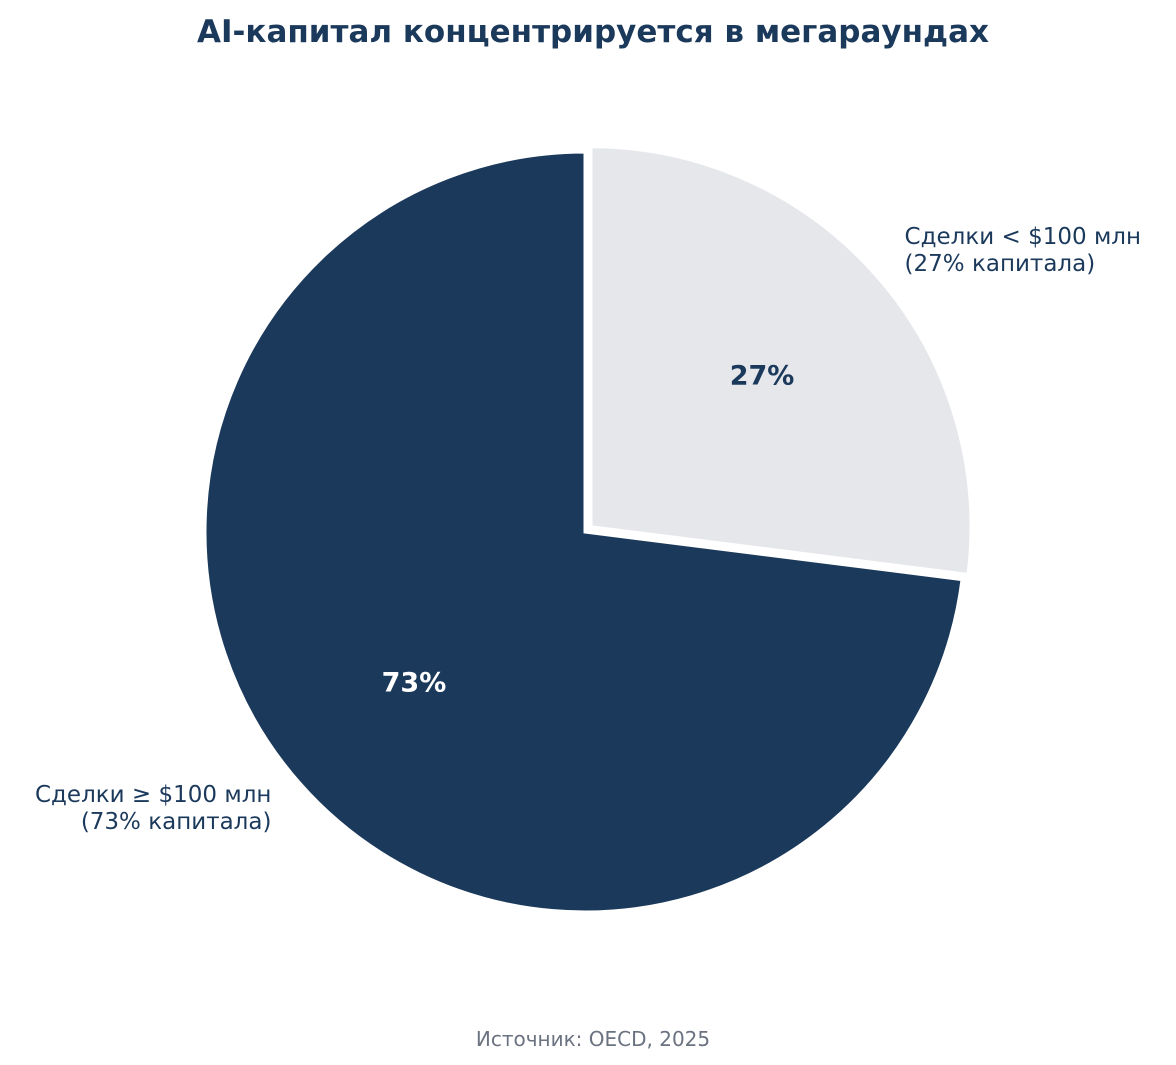 This screenshot has height=1065, width=1176. I want to click on source-note: Источник: OECD, 2025, so click(593, 1039).